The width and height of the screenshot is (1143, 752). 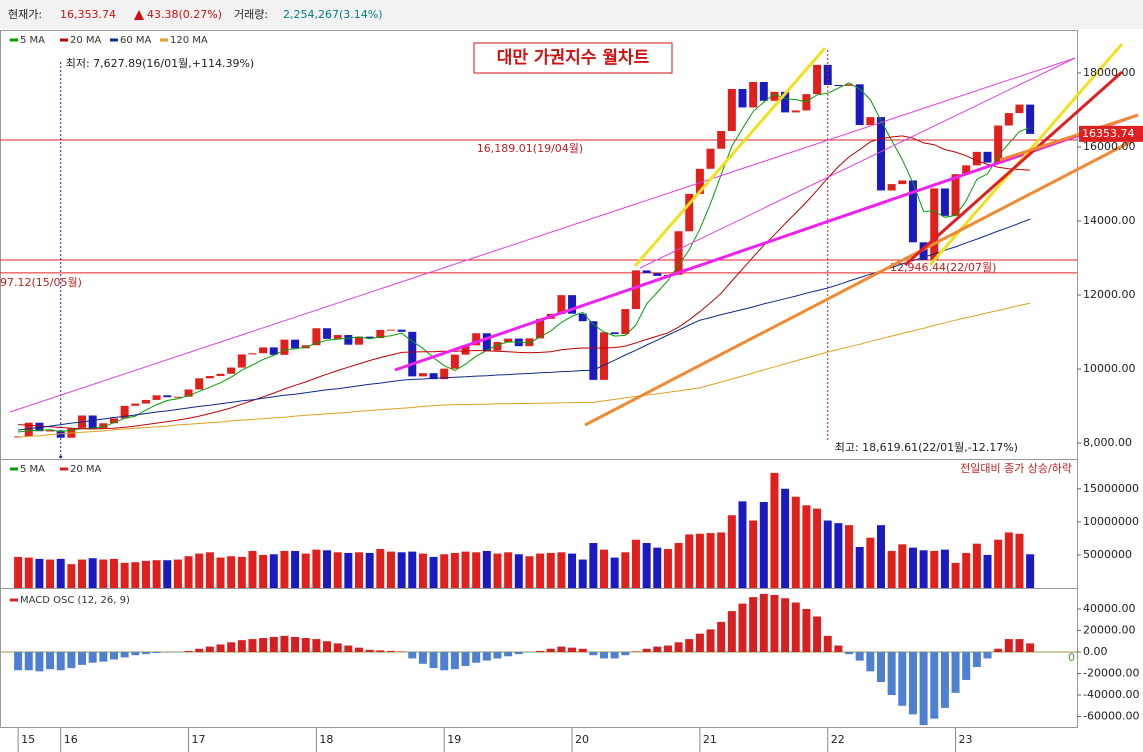 What do you see at coordinates (966, 739) in the screenshot?
I see `x-tick-label: 23` at bounding box center [966, 739].